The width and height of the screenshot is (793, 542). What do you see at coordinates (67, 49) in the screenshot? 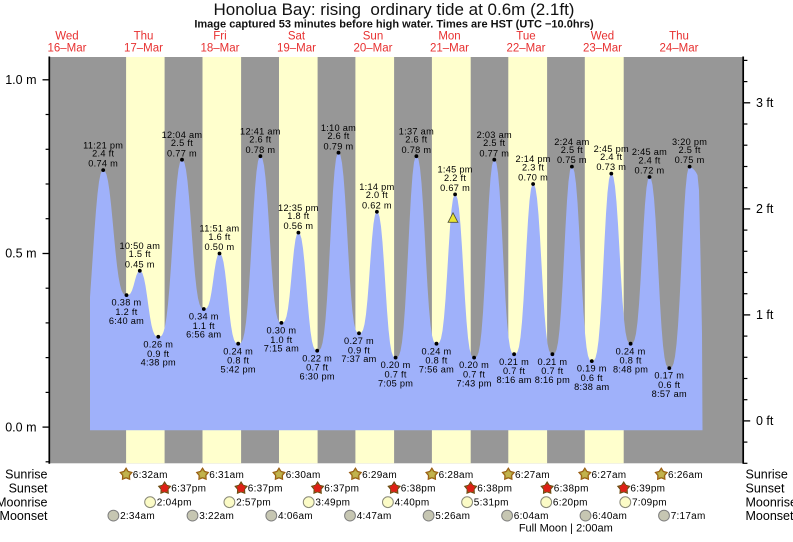
I see `svg-text: 16–Mar` at bounding box center [67, 49].